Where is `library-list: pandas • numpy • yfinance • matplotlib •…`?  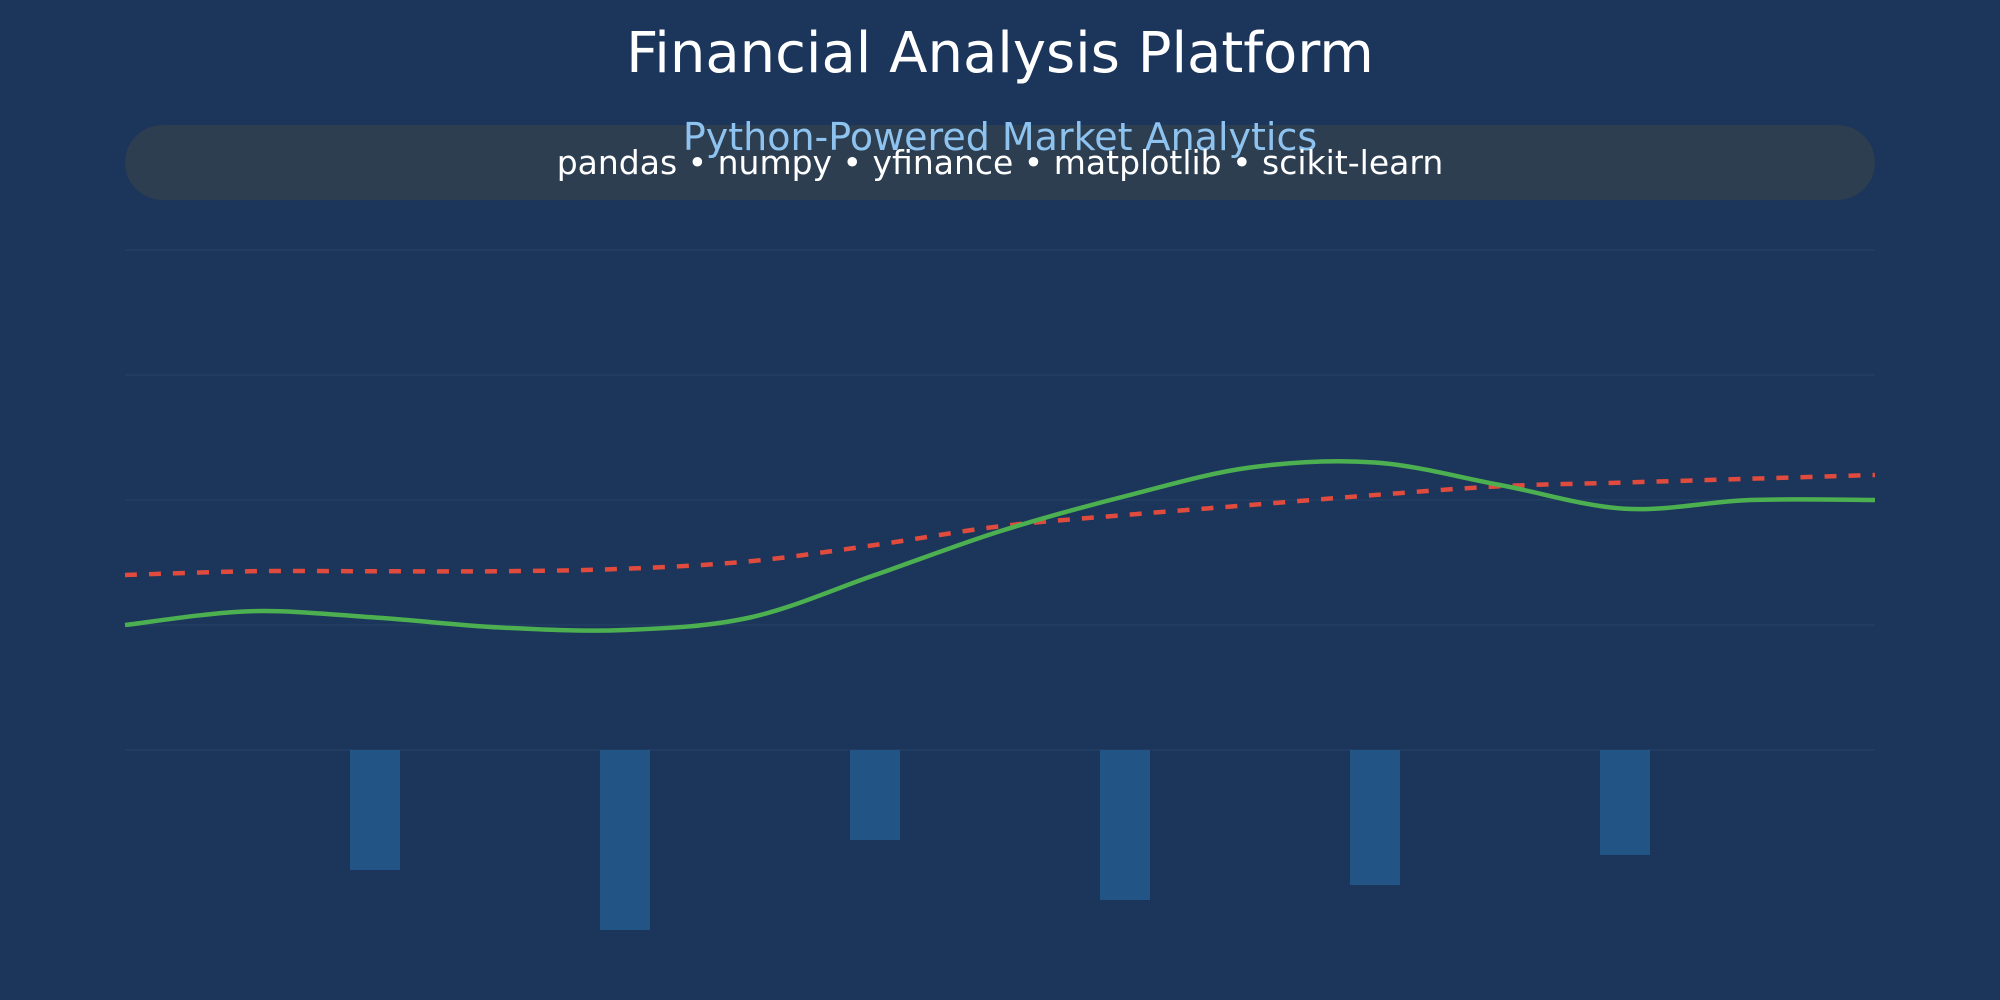 library-list: pandas • numpy • yfinance • matplotlib •… is located at coordinates (1000, 162).